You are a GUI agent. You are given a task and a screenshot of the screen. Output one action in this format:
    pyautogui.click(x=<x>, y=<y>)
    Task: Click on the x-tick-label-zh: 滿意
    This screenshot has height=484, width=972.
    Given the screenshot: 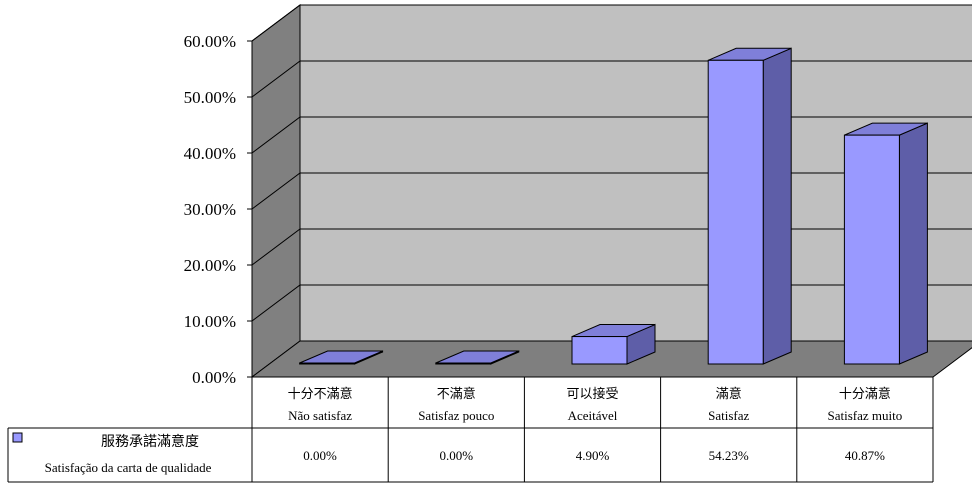 What is the action you would take?
    pyautogui.click(x=729, y=394)
    